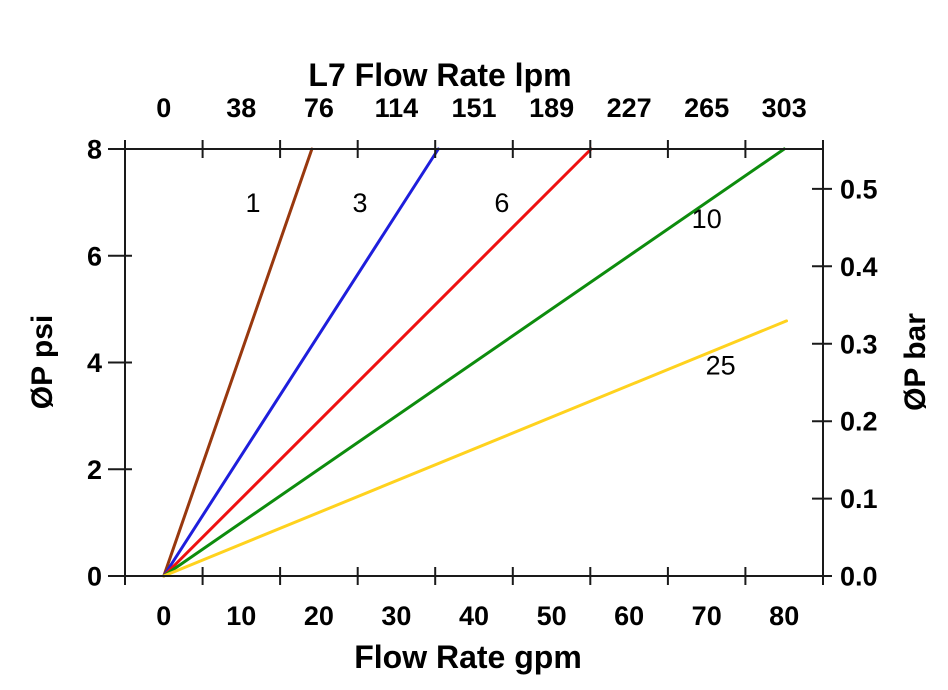  What do you see at coordinates (396, 616) in the screenshot?
I see `bottom-tick-label: 30` at bounding box center [396, 616].